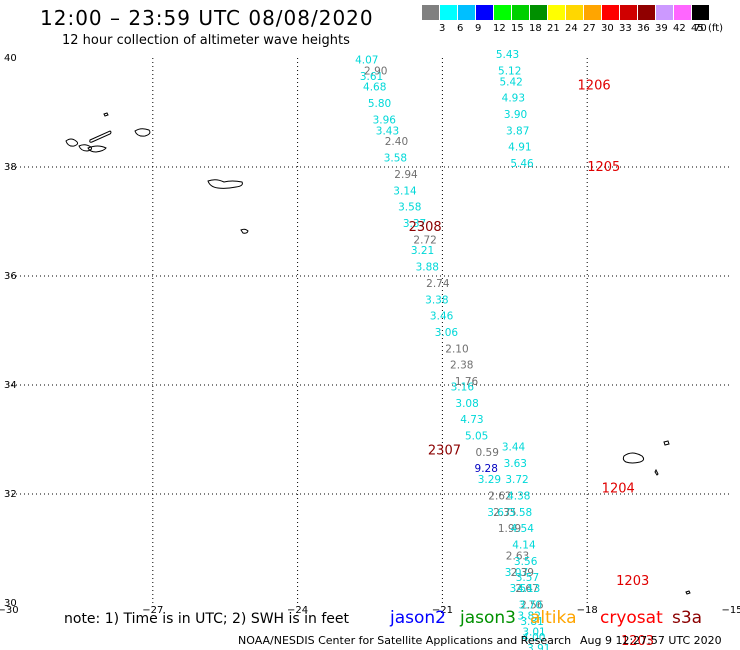  I want to click on wave-height-value: 3.91, so click(538, 646).